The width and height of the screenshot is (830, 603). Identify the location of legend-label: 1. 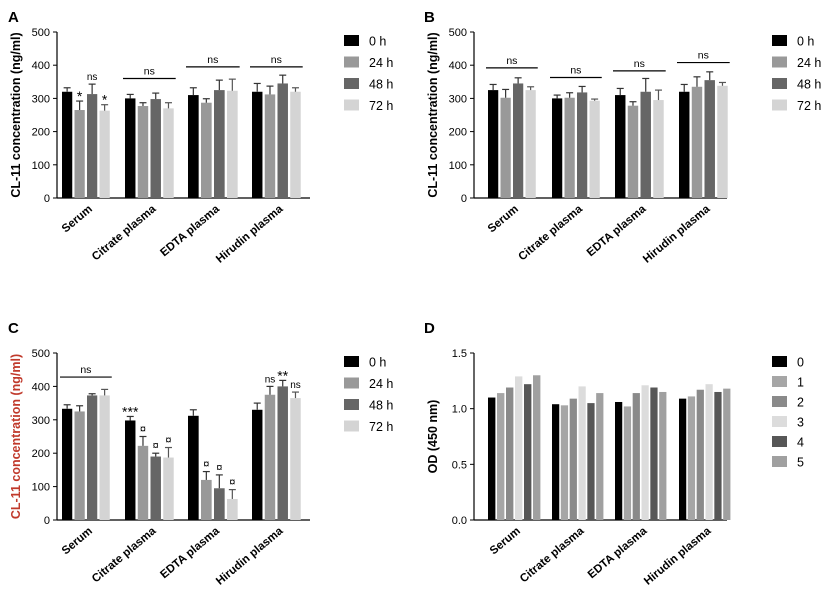
(800, 383).